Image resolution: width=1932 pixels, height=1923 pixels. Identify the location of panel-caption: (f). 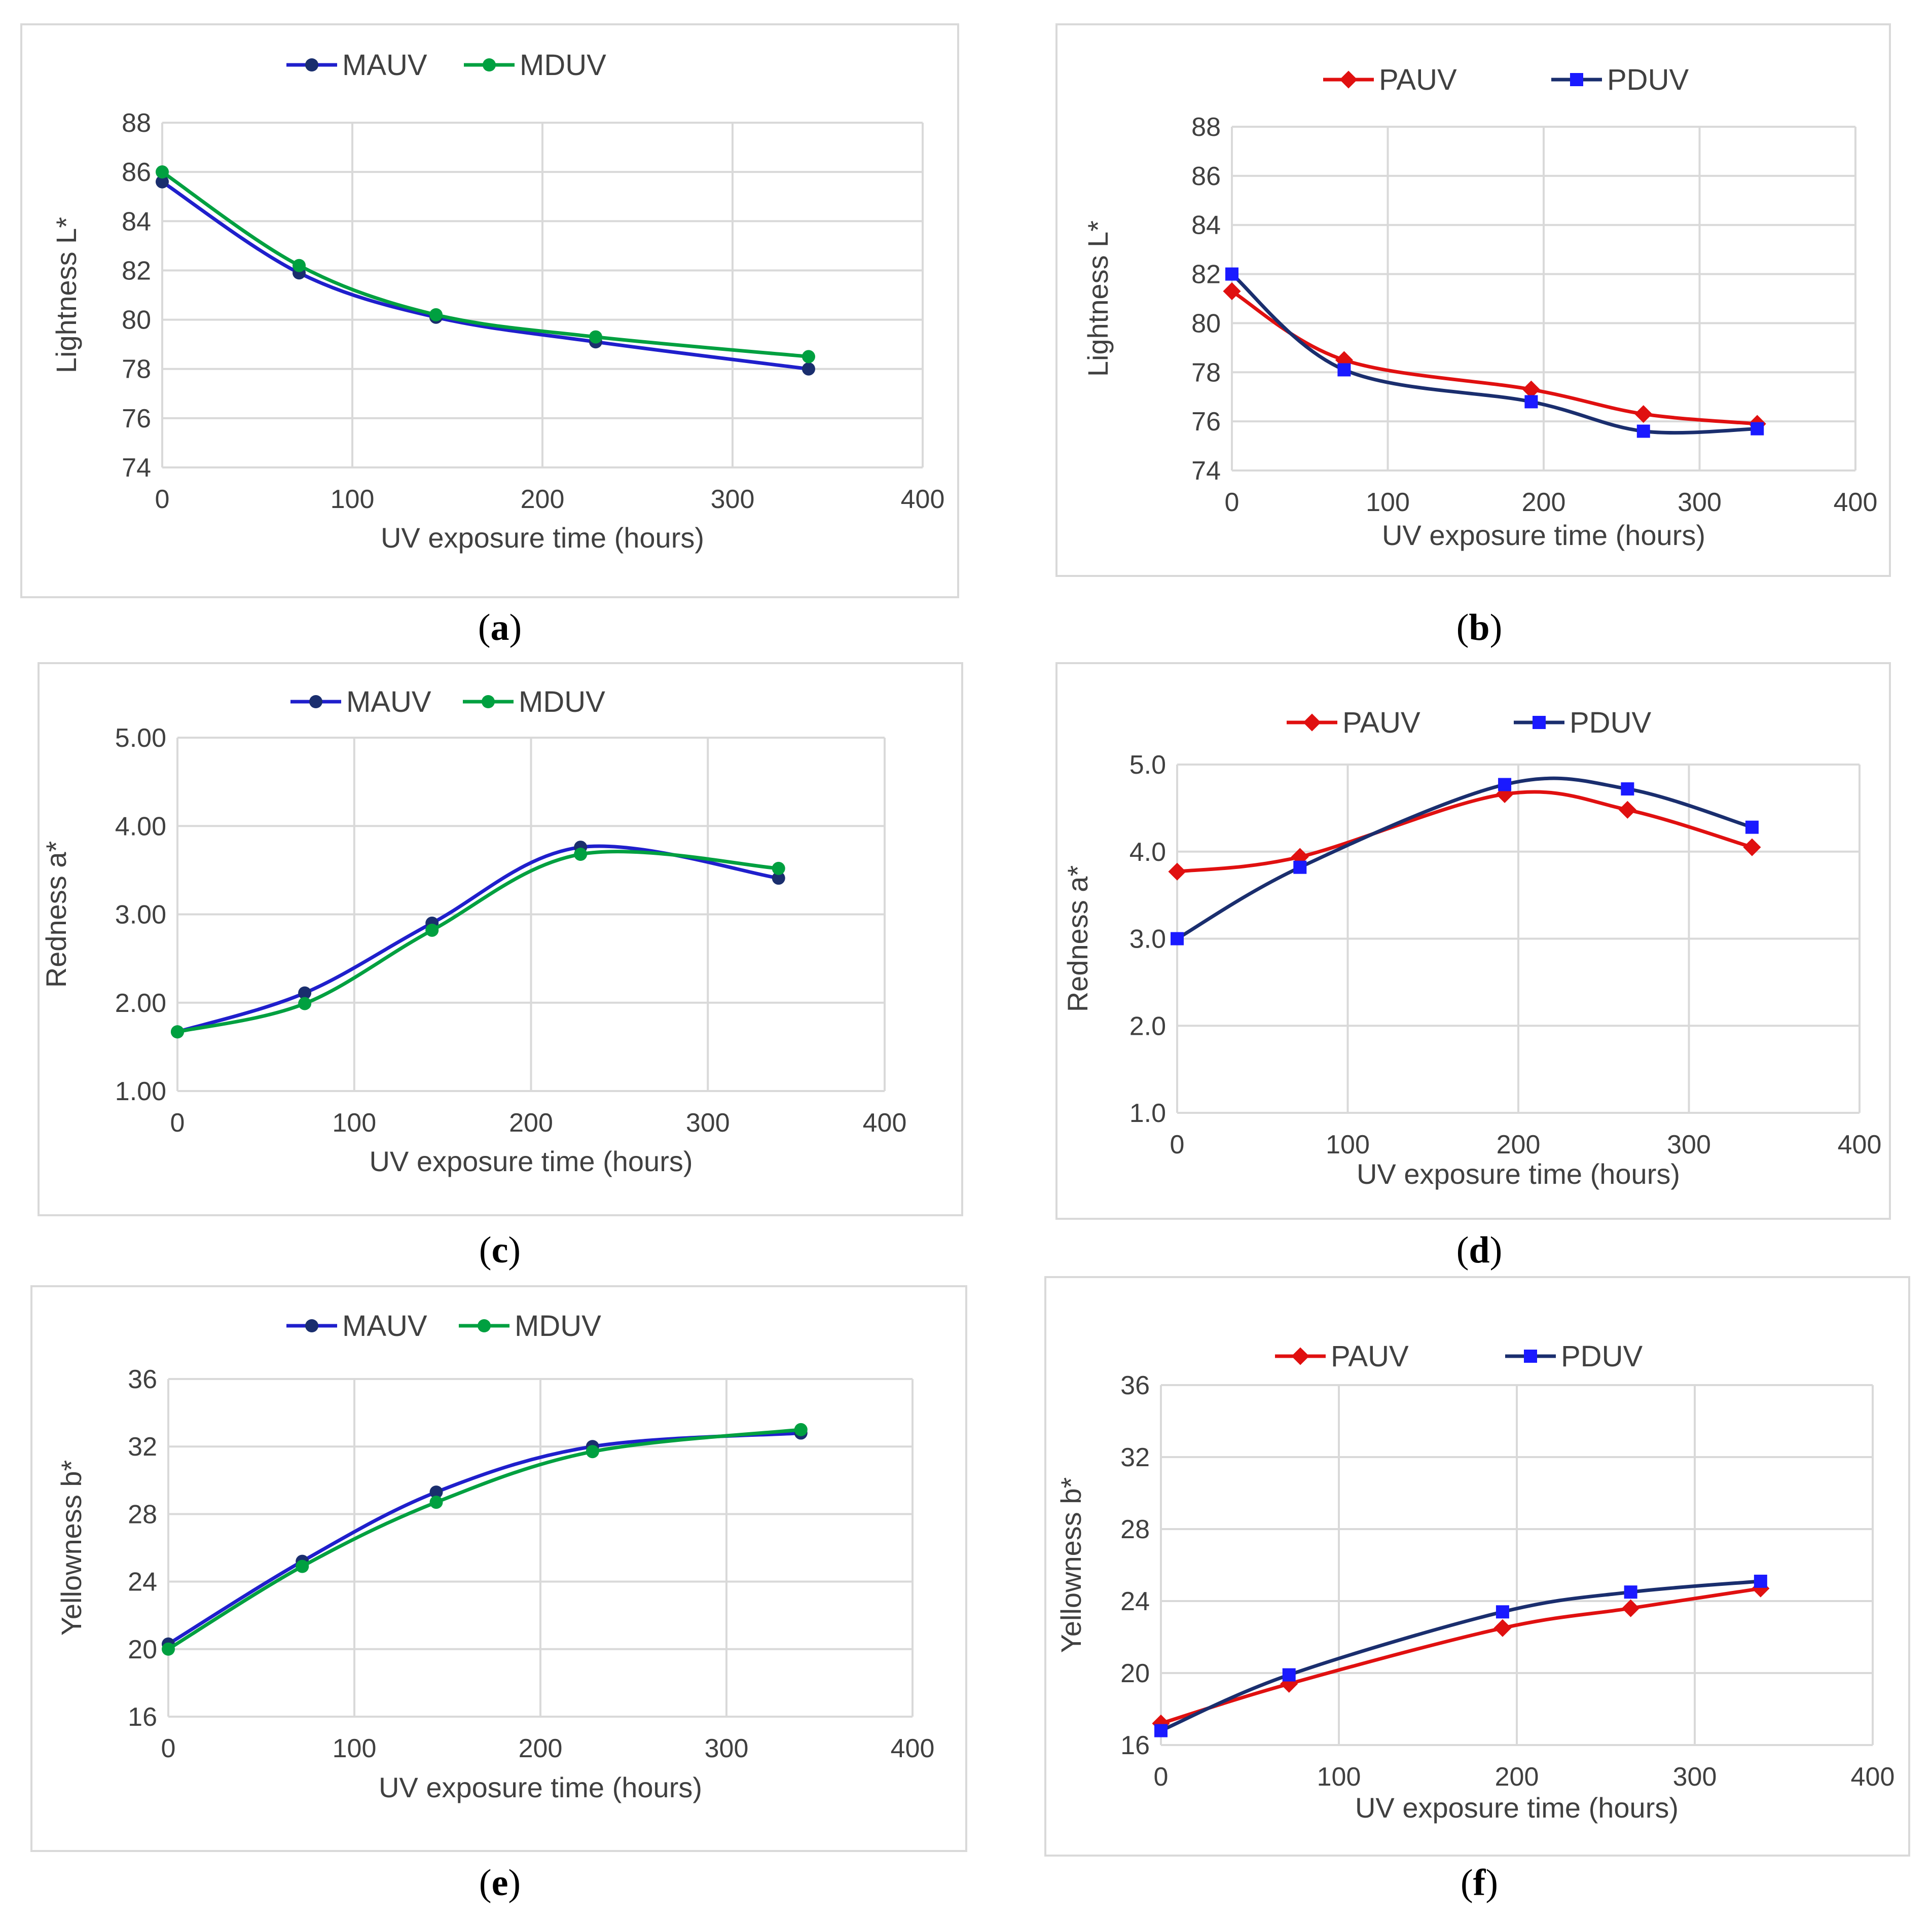
(1479, 1883).